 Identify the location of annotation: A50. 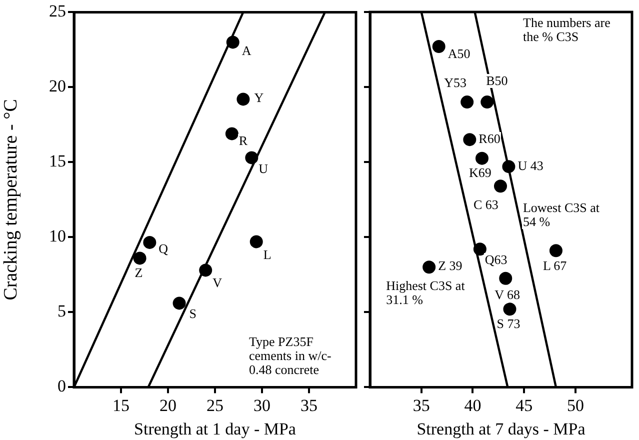
(459, 53).